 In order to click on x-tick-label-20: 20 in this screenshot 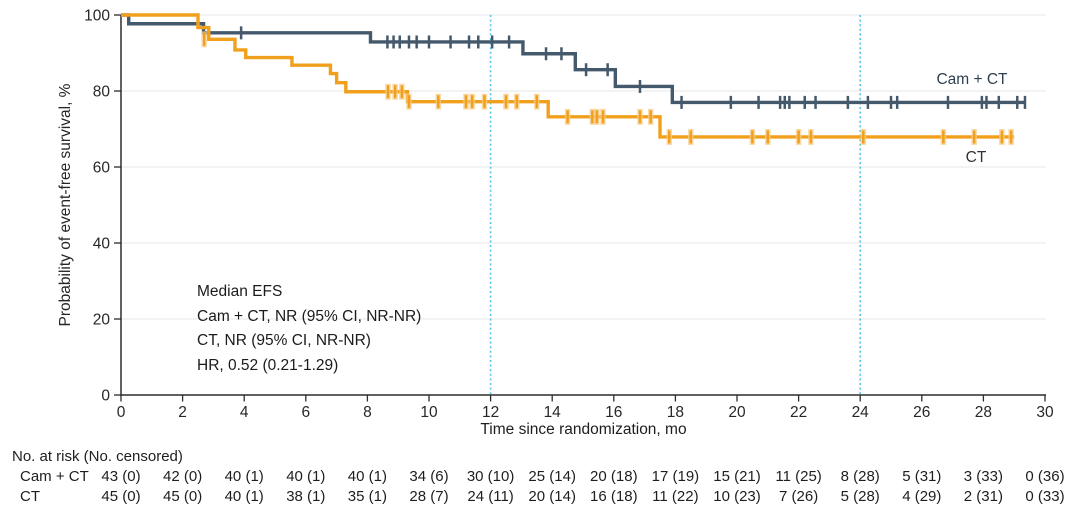, I will do `click(737, 412)`.